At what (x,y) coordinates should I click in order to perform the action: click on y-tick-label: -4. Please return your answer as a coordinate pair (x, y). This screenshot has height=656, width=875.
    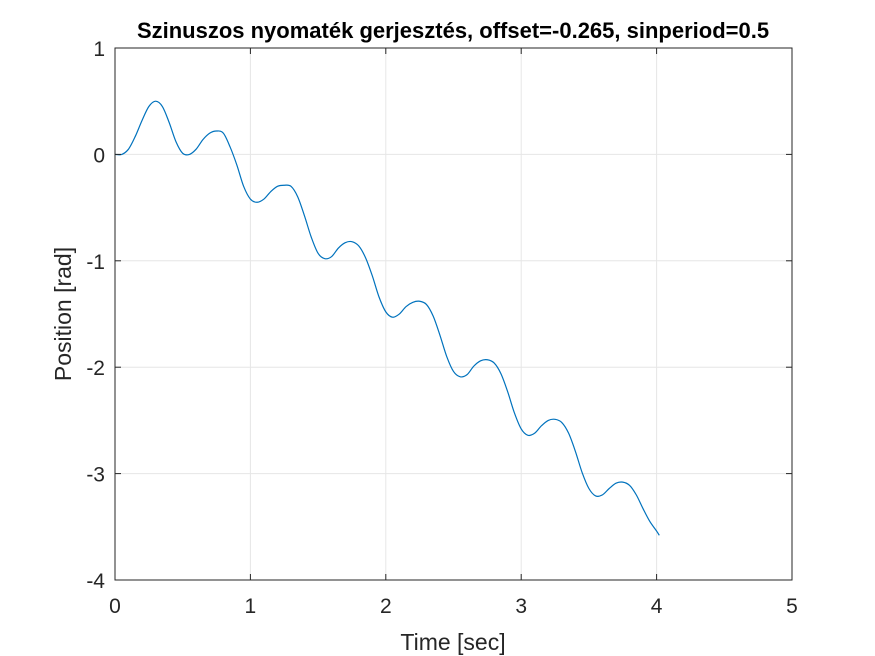
    Looking at the image, I should click on (95, 581).